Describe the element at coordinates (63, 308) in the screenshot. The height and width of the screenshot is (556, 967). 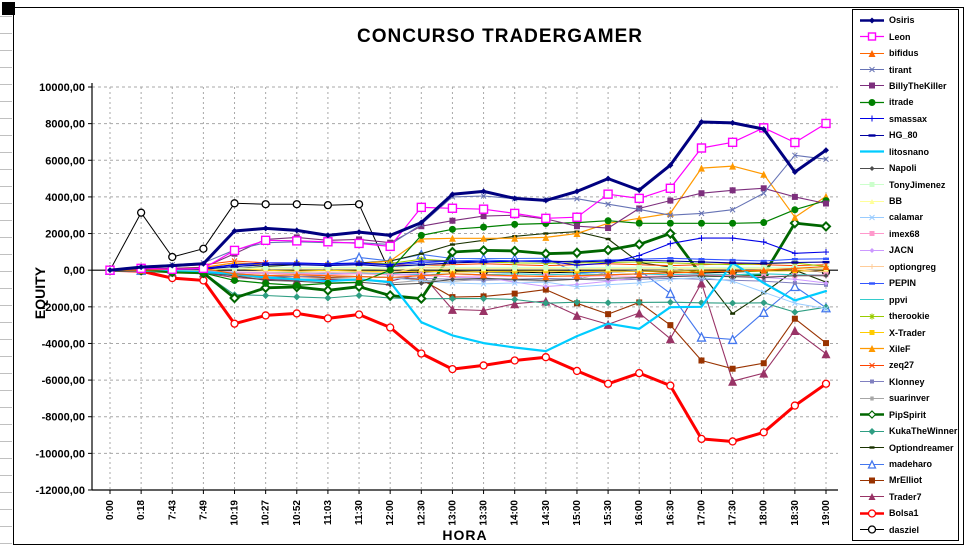
I see `y-tick-label: -2000,00` at that location.